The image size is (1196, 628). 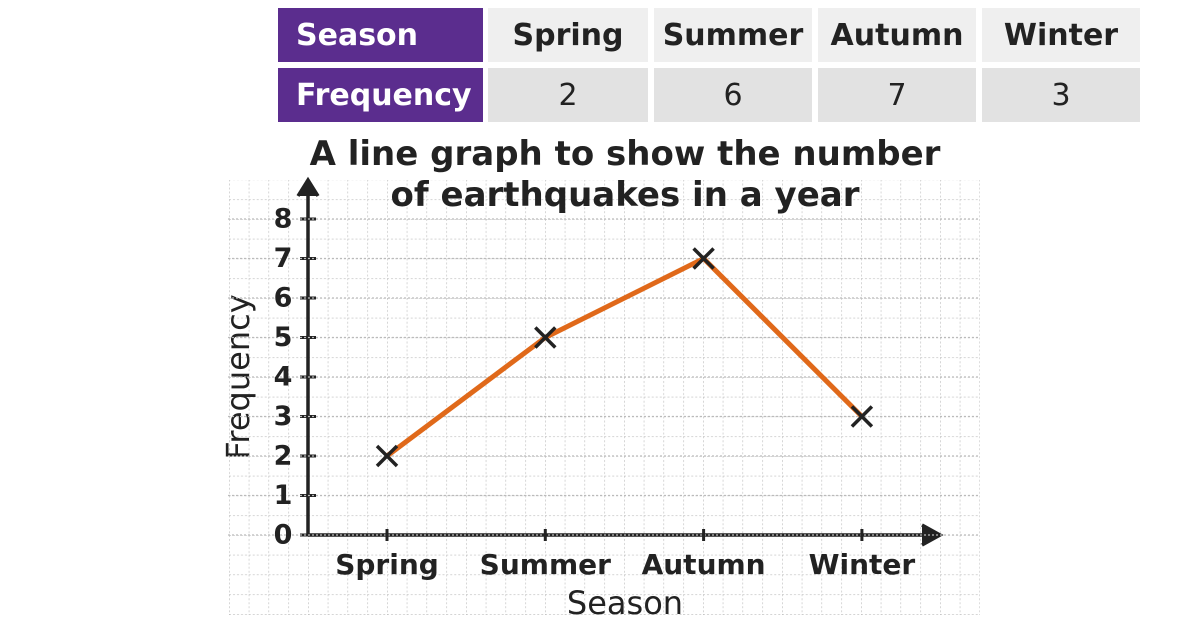 What do you see at coordinates (624, 357) in the screenshot?
I see `data-line` at bounding box center [624, 357].